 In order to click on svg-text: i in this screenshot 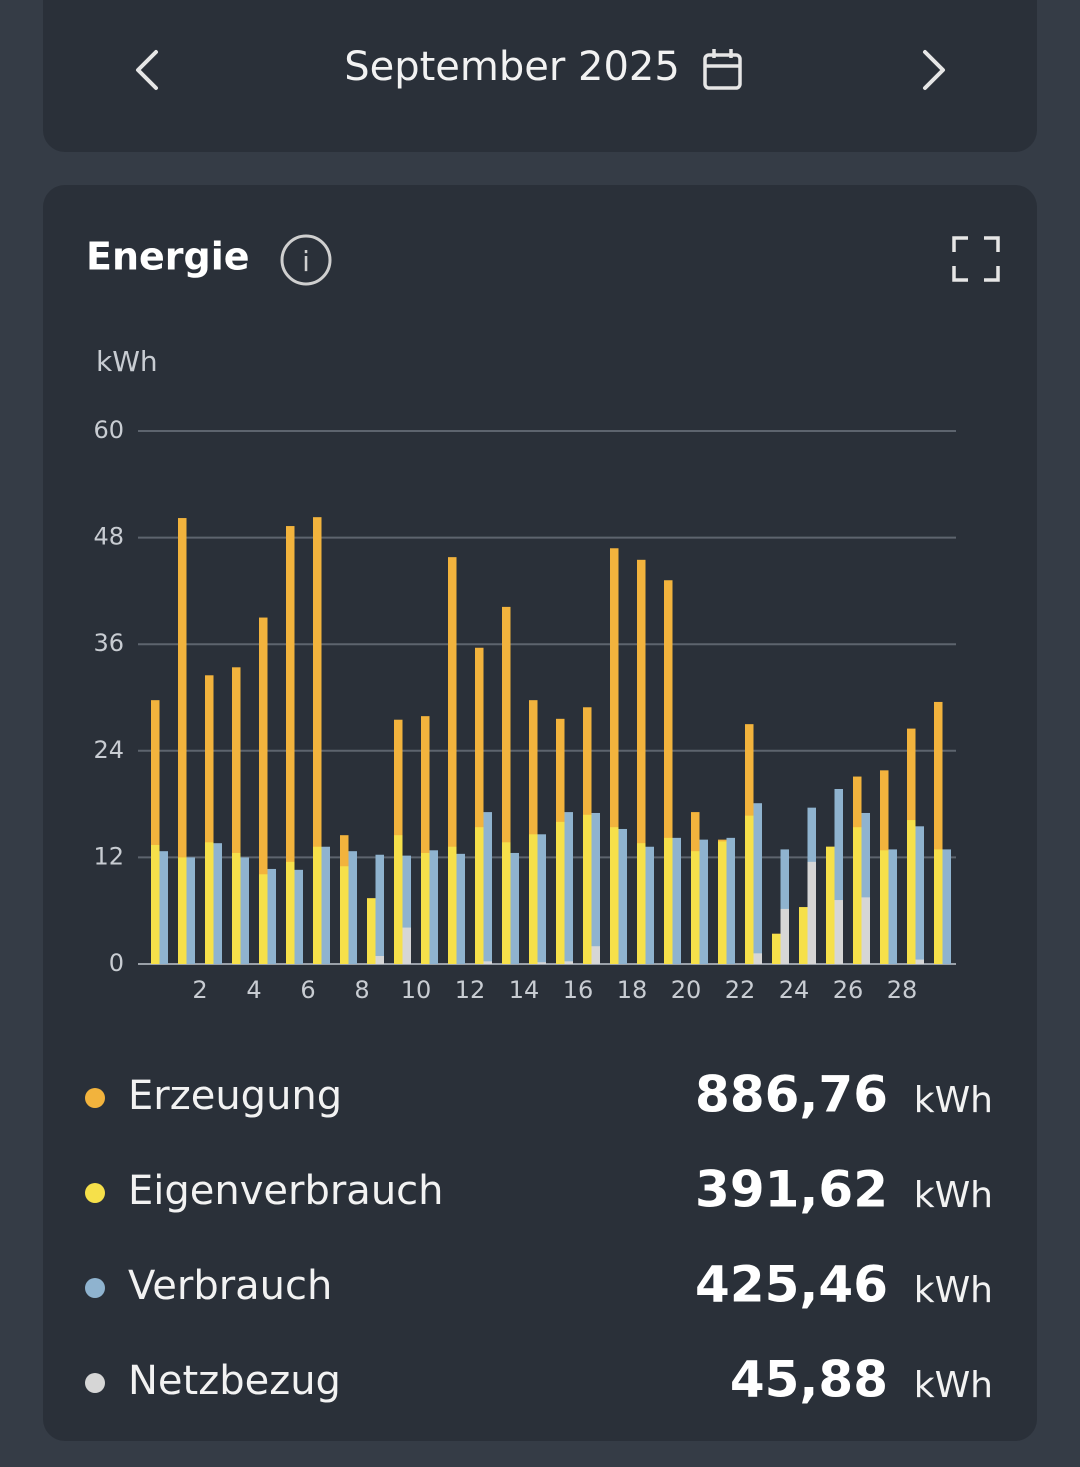, I will do `click(306, 261)`.